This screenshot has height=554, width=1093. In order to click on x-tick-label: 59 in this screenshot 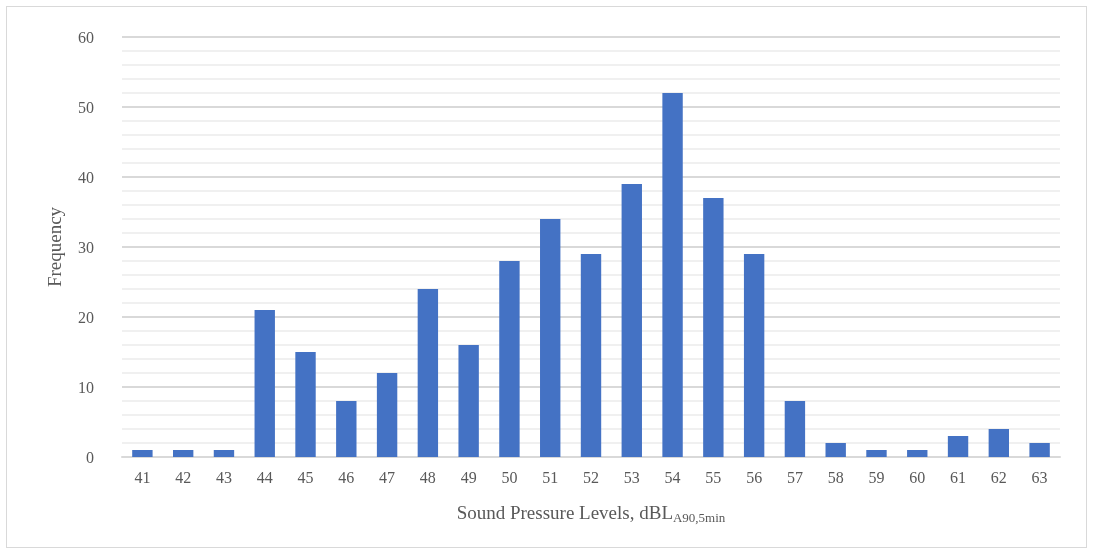, I will do `click(876, 477)`.